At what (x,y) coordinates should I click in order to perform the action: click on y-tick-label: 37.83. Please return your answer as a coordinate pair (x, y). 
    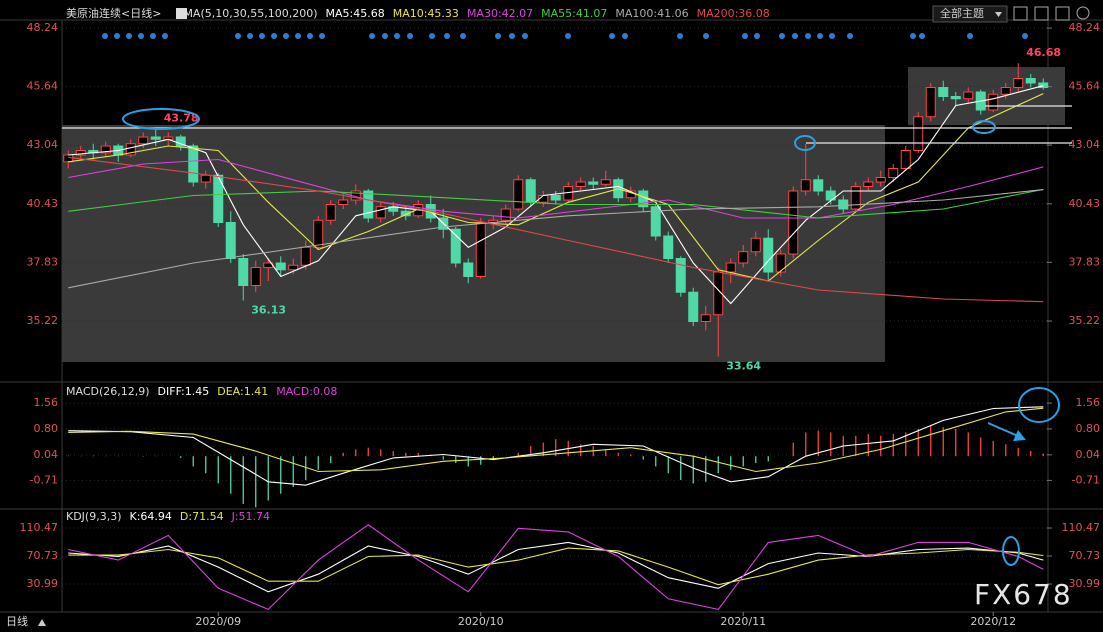
    Looking at the image, I should click on (43, 261).